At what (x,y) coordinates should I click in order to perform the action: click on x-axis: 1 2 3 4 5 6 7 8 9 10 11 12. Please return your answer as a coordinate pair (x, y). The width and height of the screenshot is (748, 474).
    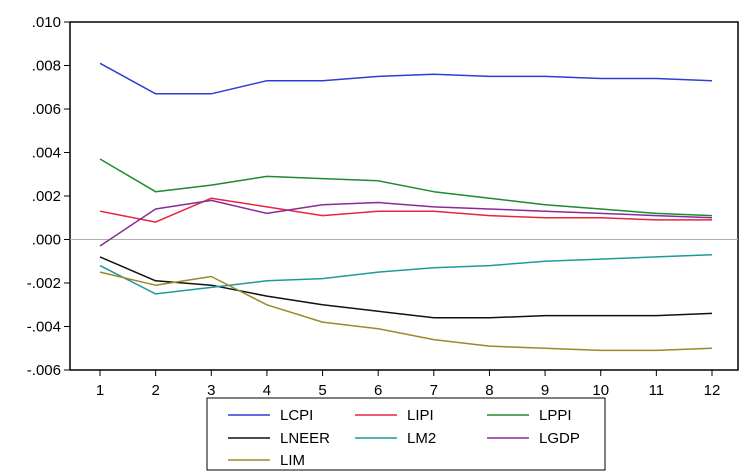
    Looking at the image, I should click on (408, 384).